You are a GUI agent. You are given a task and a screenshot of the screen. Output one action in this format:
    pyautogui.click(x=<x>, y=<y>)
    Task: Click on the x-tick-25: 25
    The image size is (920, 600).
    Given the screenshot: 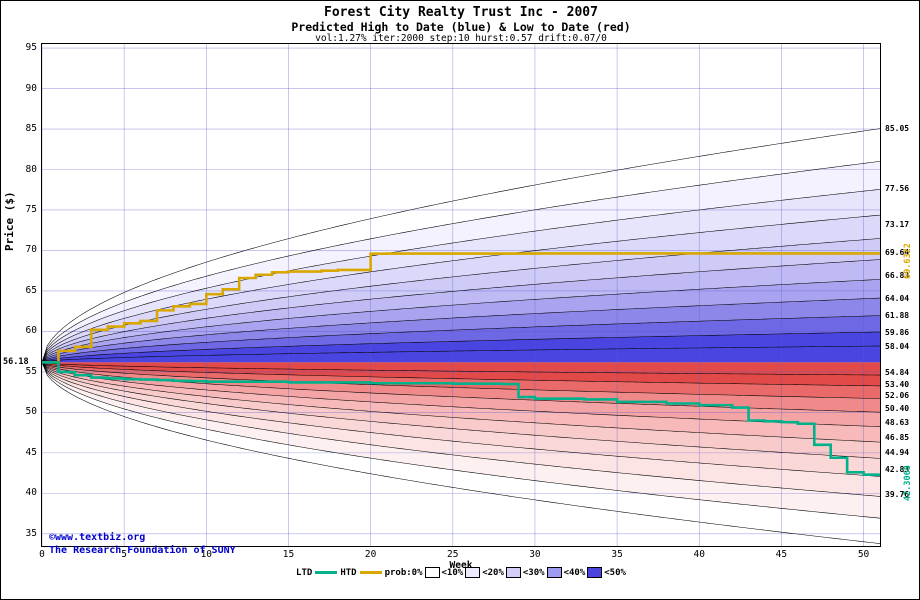 What is the action you would take?
    pyautogui.click(x=453, y=554)
    